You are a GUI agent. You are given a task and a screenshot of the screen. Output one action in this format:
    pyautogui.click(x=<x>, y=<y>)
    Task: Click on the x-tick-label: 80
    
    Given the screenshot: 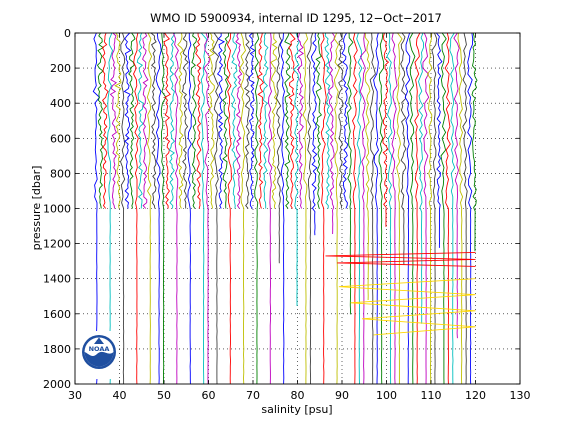 What is the action you would take?
    pyautogui.click(x=298, y=395)
    